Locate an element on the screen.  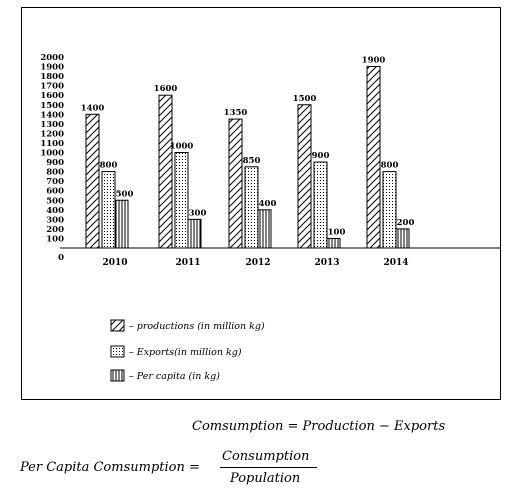
bar-value-label: 850 is located at coordinates (252, 161).